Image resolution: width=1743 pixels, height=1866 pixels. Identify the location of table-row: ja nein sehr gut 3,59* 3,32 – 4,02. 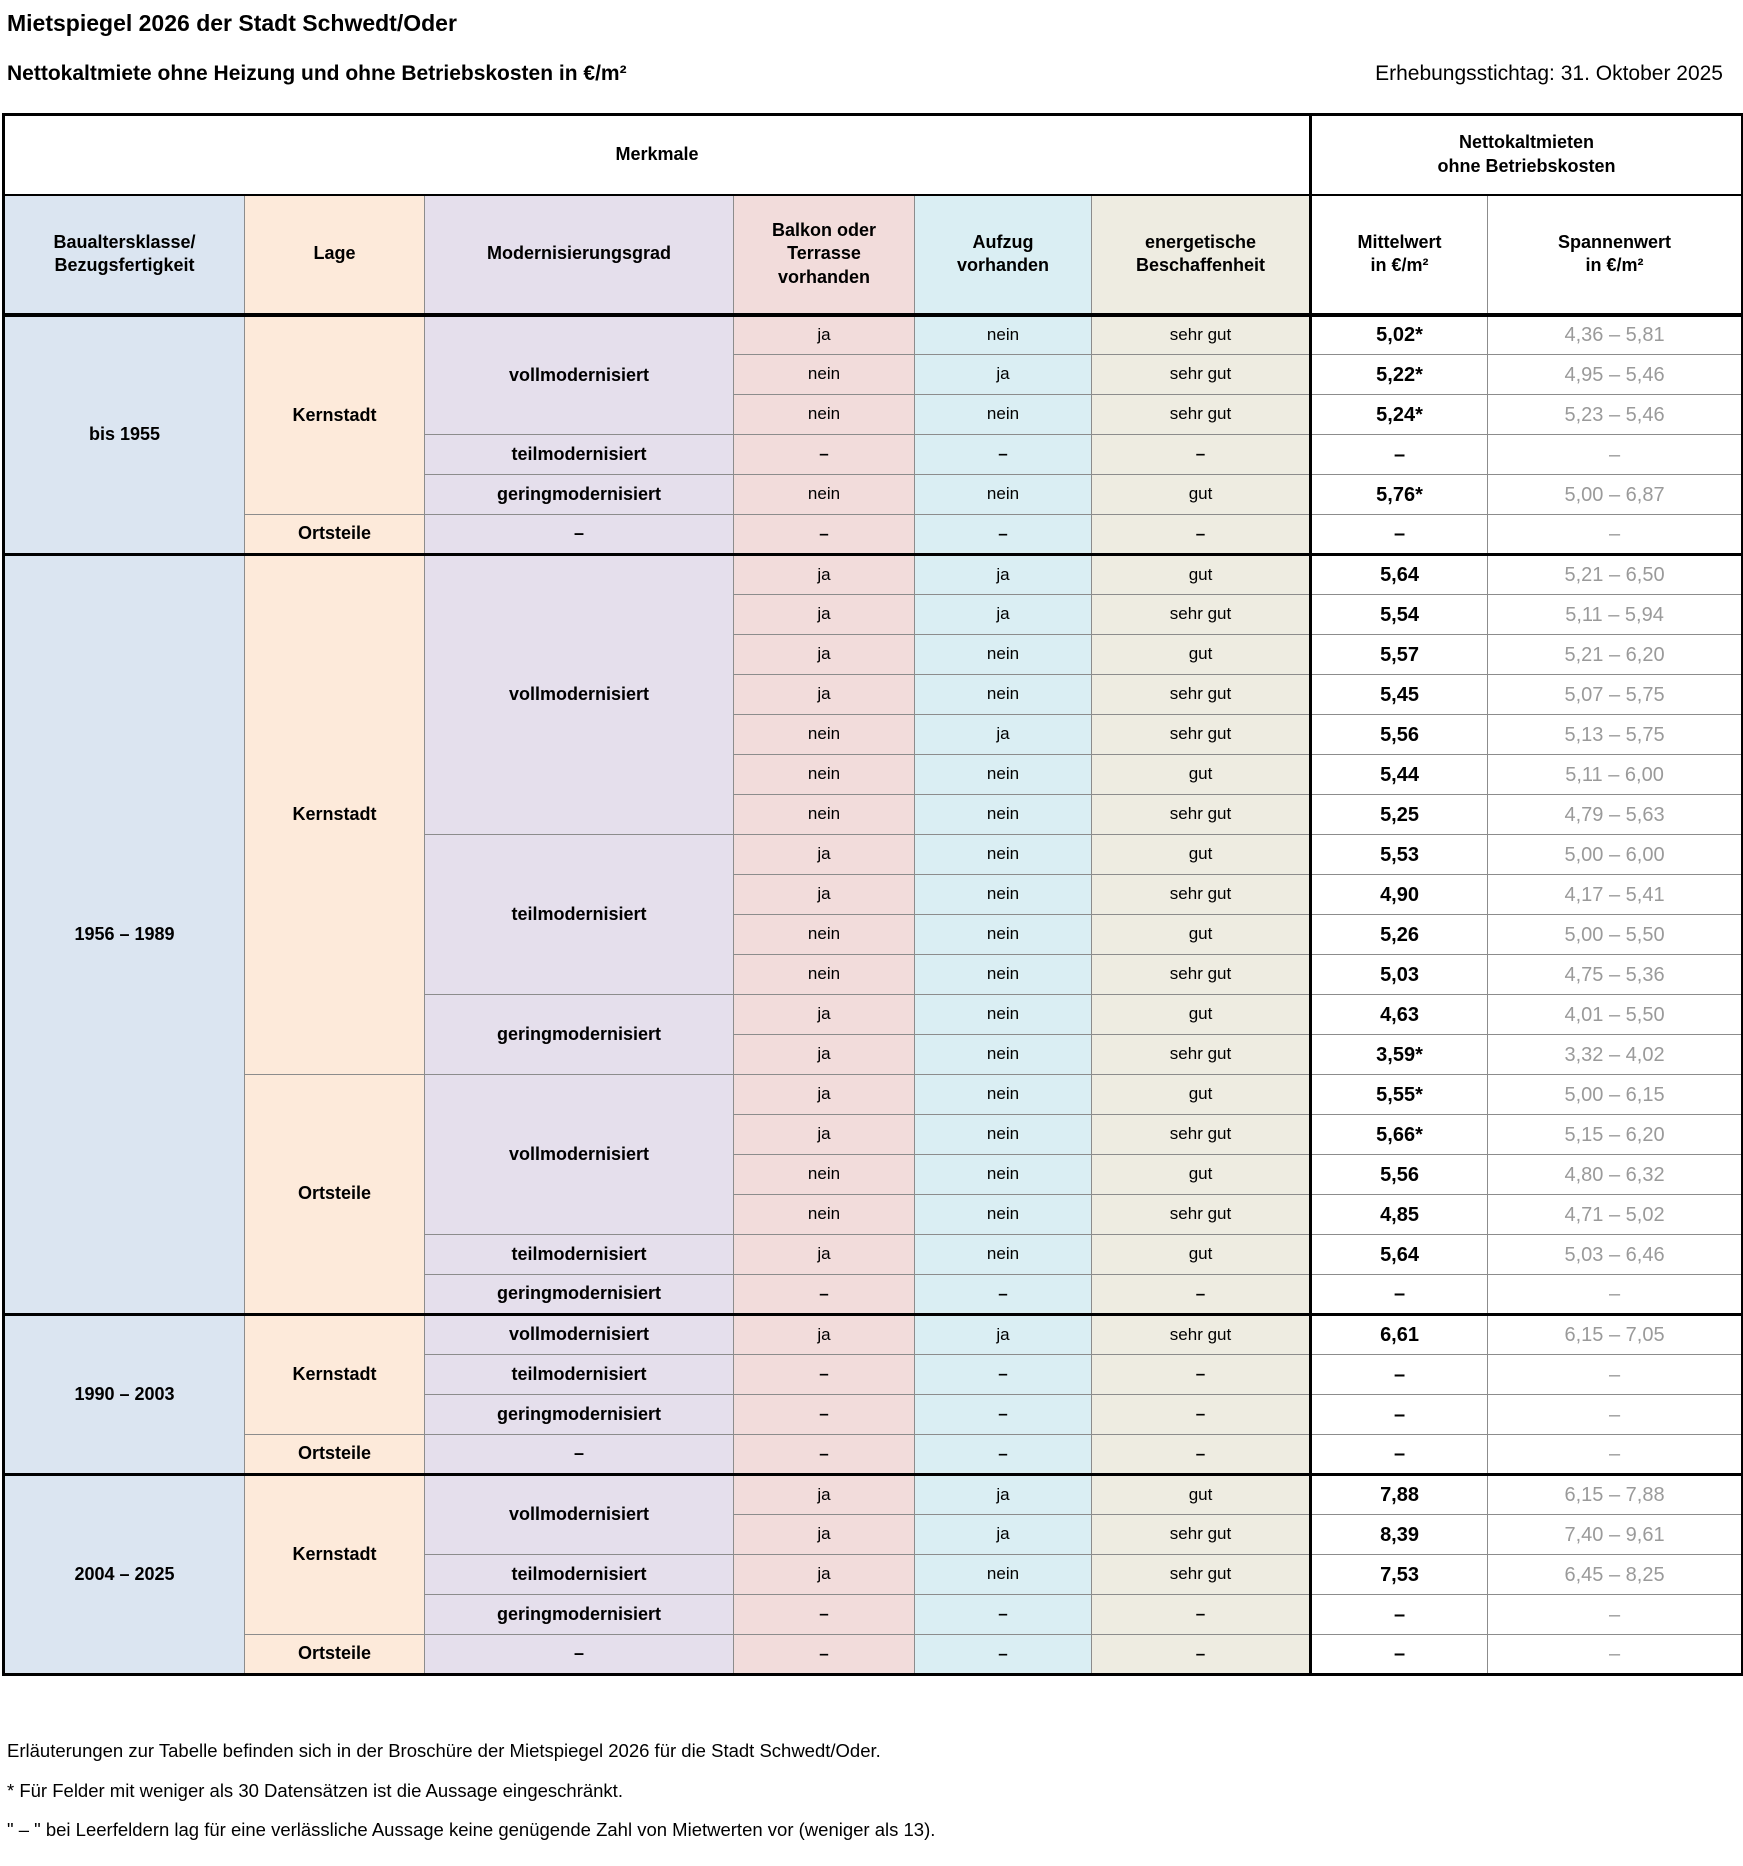
(873, 1054).